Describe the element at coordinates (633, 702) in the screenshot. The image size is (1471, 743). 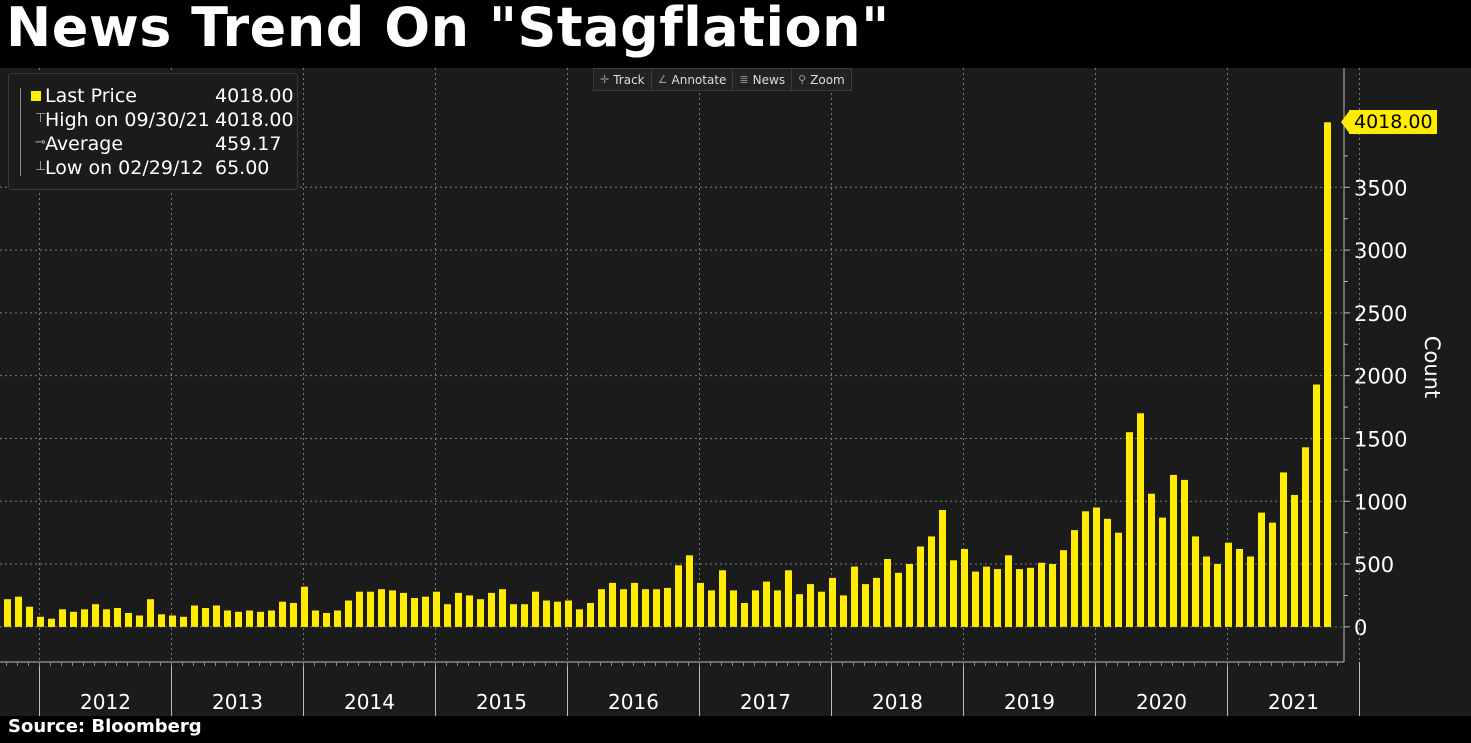
I see `x-tick-label: 2016` at that location.